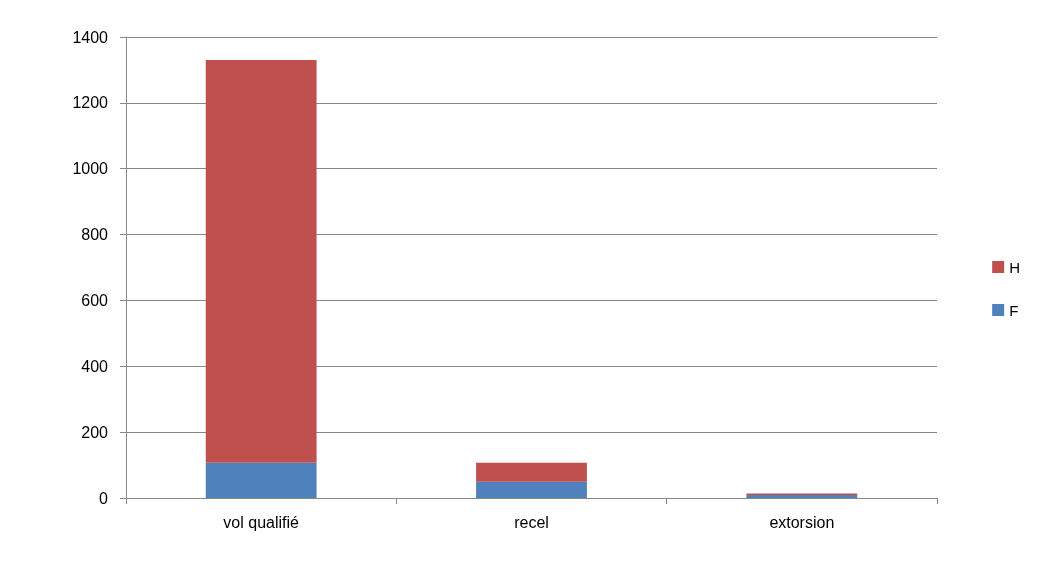 This screenshot has height=577, width=1045. What do you see at coordinates (90, 169) in the screenshot?
I see `y-tick-label: 1000` at bounding box center [90, 169].